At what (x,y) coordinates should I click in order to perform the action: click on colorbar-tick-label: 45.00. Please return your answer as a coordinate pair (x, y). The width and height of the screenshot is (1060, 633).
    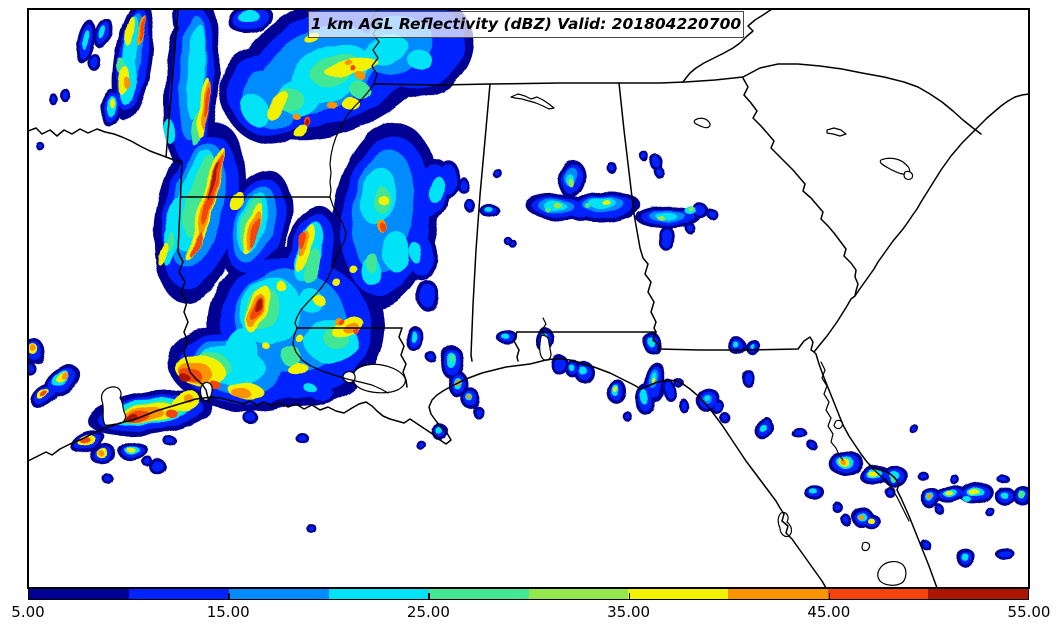
    Looking at the image, I should click on (829, 612).